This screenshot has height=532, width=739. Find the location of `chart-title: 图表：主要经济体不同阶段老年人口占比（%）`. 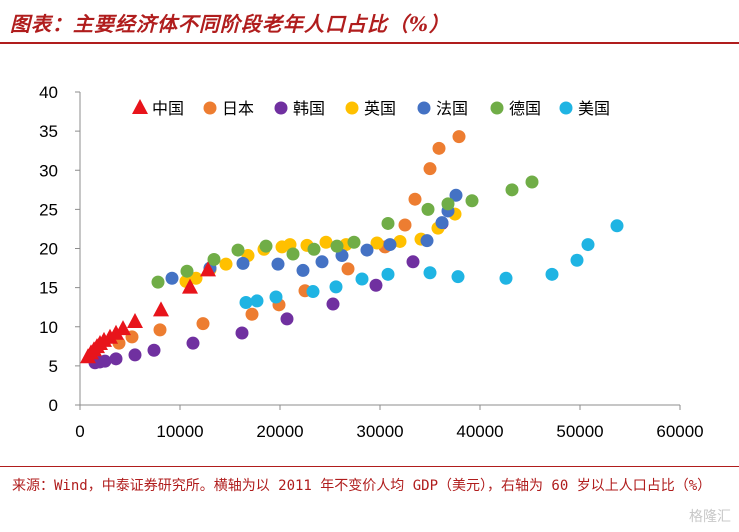

chart-title: 图表：主要经济体不同阶段老年人口占比（%） is located at coordinates (230, 24).